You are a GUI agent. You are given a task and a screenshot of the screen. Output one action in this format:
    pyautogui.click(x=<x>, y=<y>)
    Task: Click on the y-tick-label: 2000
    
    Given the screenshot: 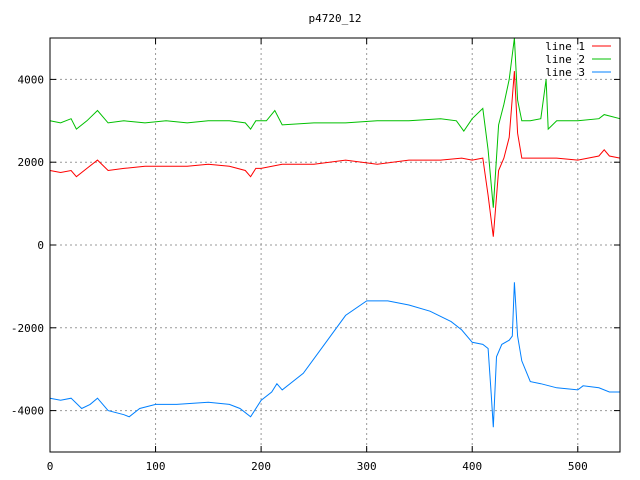 What is the action you would take?
    pyautogui.click(x=31, y=162)
    